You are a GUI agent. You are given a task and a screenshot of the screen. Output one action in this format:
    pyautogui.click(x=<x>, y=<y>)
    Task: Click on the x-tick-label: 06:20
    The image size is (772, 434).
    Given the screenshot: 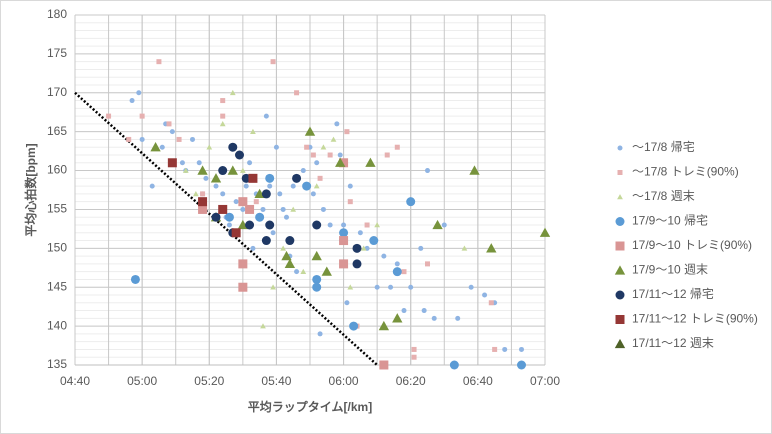 What is the action you would take?
    pyautogui.click(x=411, y=381)
    